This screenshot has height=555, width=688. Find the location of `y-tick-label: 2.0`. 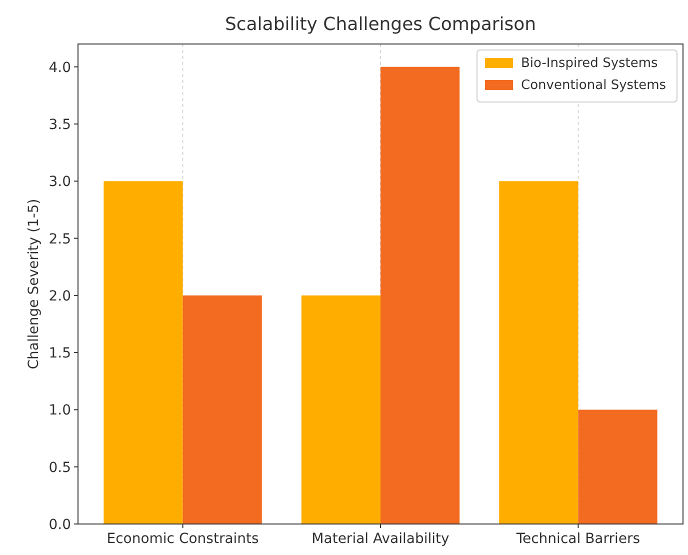

y-tick-label: 2.0 is located at coordinates (59, 296).